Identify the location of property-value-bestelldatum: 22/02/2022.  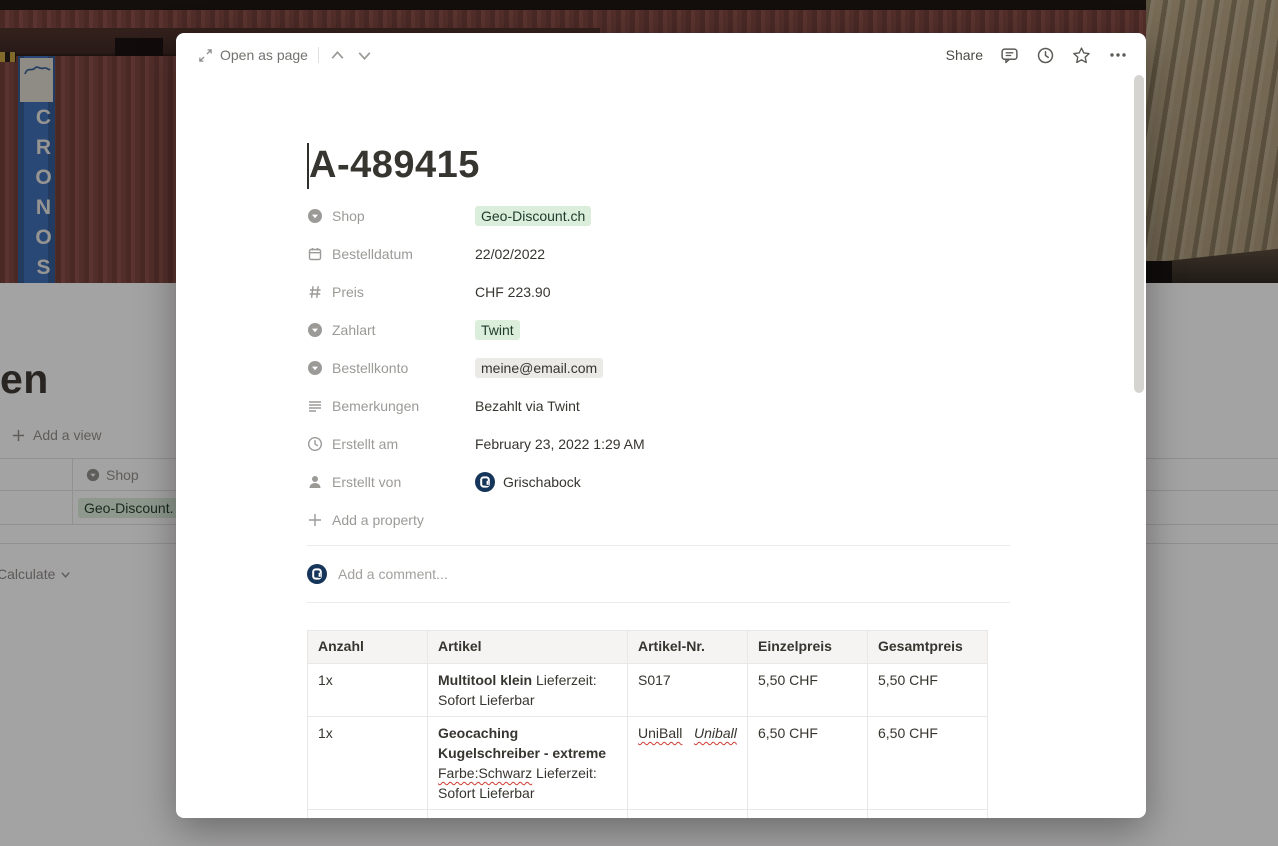
(510, 254).